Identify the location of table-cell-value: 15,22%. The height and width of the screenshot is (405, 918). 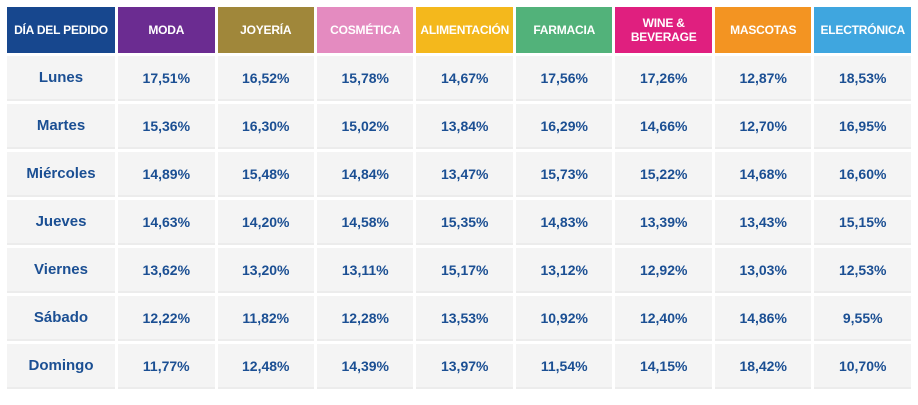
(663, 174).